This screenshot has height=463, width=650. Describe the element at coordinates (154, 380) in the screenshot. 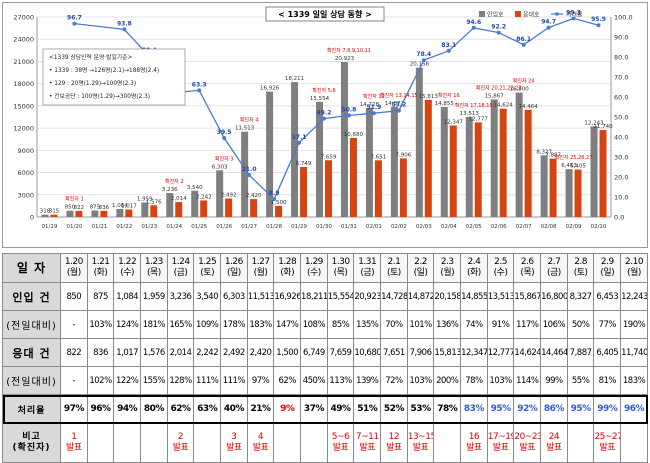

I see `table-cell: 155%` at that location.